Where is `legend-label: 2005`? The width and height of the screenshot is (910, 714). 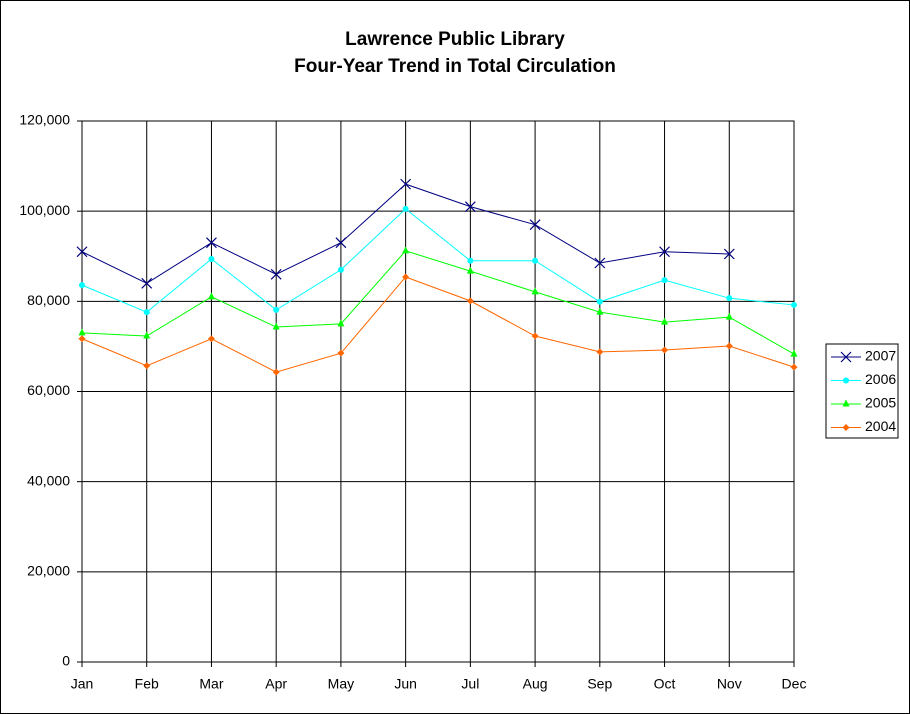 legend-label: 2005 is located at coordinates (880, 403).